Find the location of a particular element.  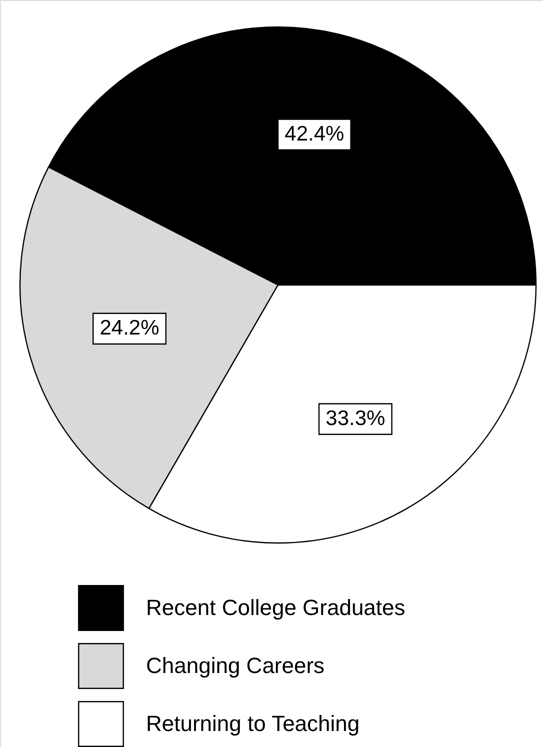

legend-label: Returning to Teaching is located at coordinates (253, 723).